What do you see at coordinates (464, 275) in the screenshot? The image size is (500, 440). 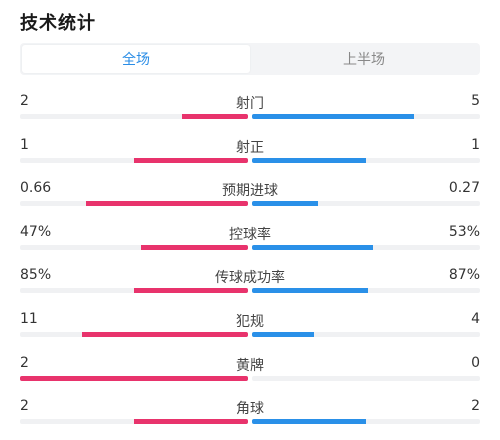 I see `away-value: 87%` at bounding box center [464, 275].